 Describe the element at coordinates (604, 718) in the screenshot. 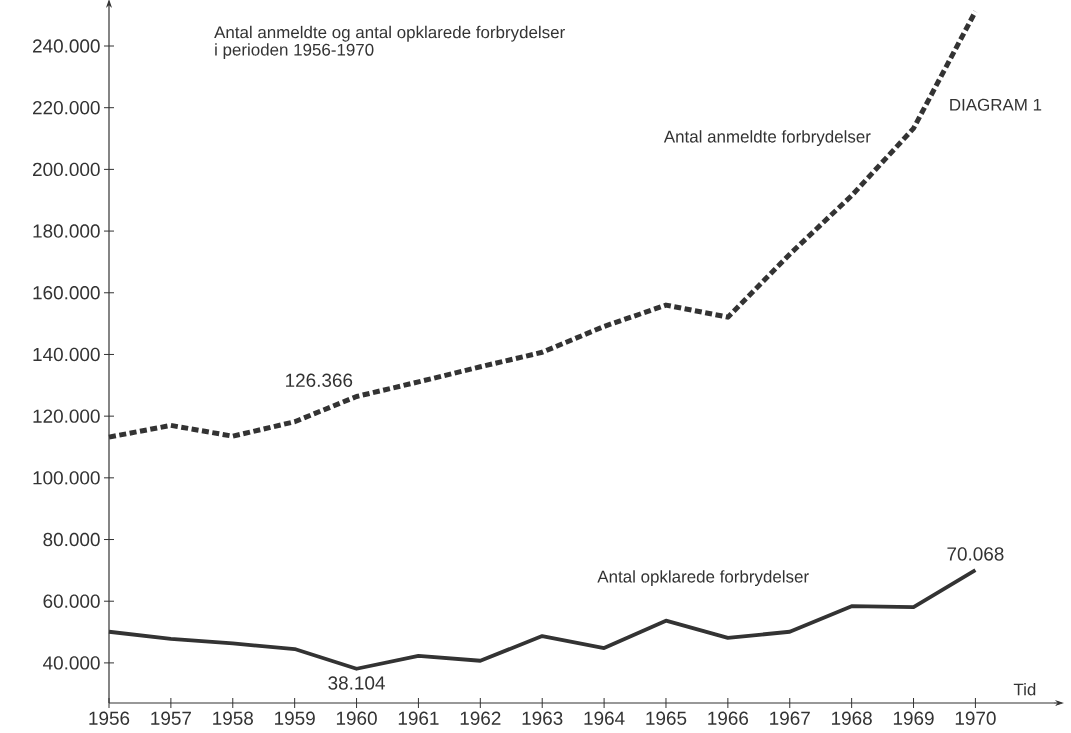

I see `x-tick-label: 1964` at that location.